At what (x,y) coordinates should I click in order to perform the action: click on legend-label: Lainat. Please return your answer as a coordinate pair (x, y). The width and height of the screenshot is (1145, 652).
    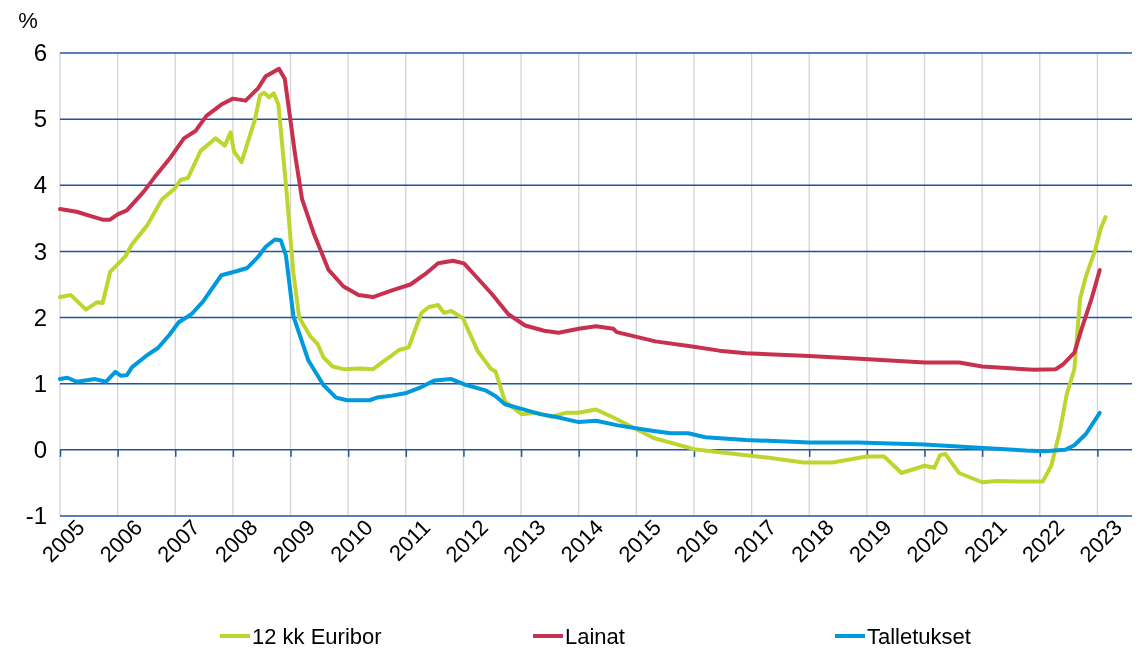
    Looking at the image, I should click on (595, 636).